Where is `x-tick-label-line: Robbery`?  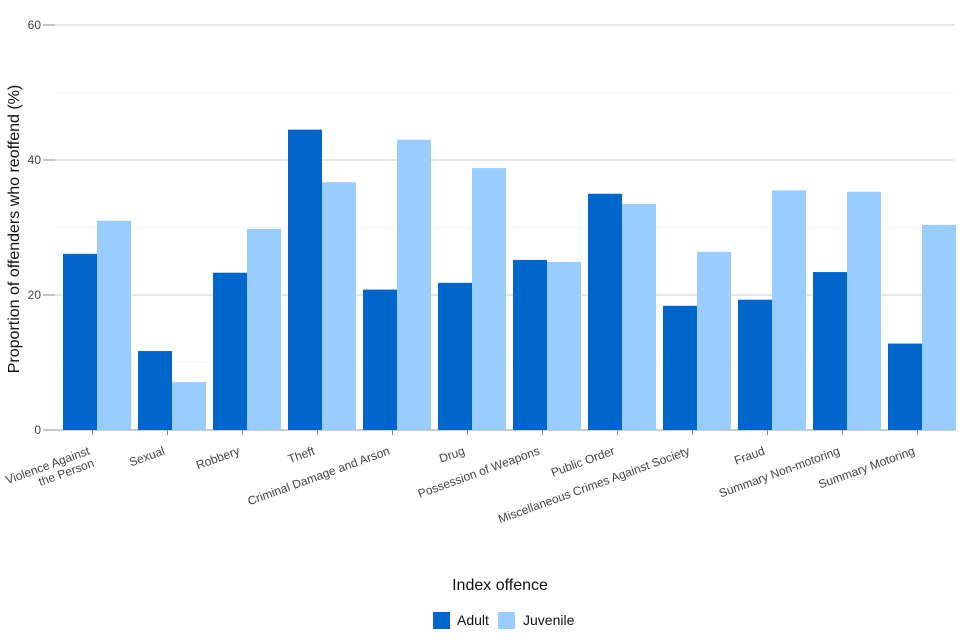
x-tick-label-line: Robbery is located at coordinates (217, 458).